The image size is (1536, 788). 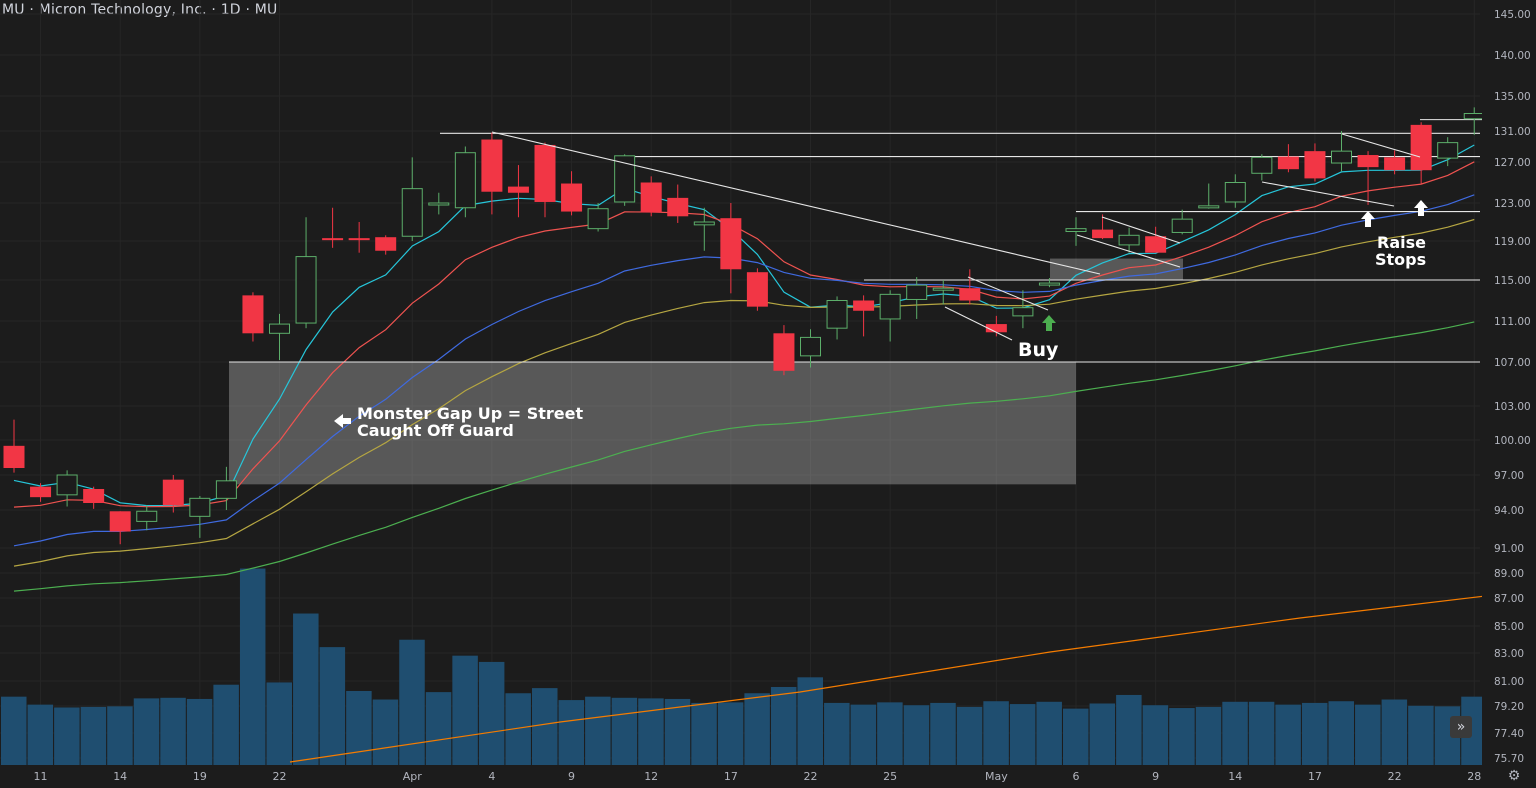 I want to click on price-tick-label: 107.00, so click(x=1512, y=363).